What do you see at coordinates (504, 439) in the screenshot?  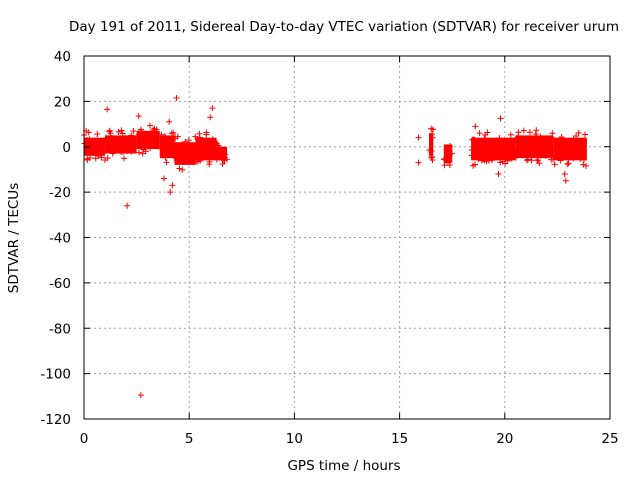 I see `x-tick-label: 20` at bounding box center [504, 439].